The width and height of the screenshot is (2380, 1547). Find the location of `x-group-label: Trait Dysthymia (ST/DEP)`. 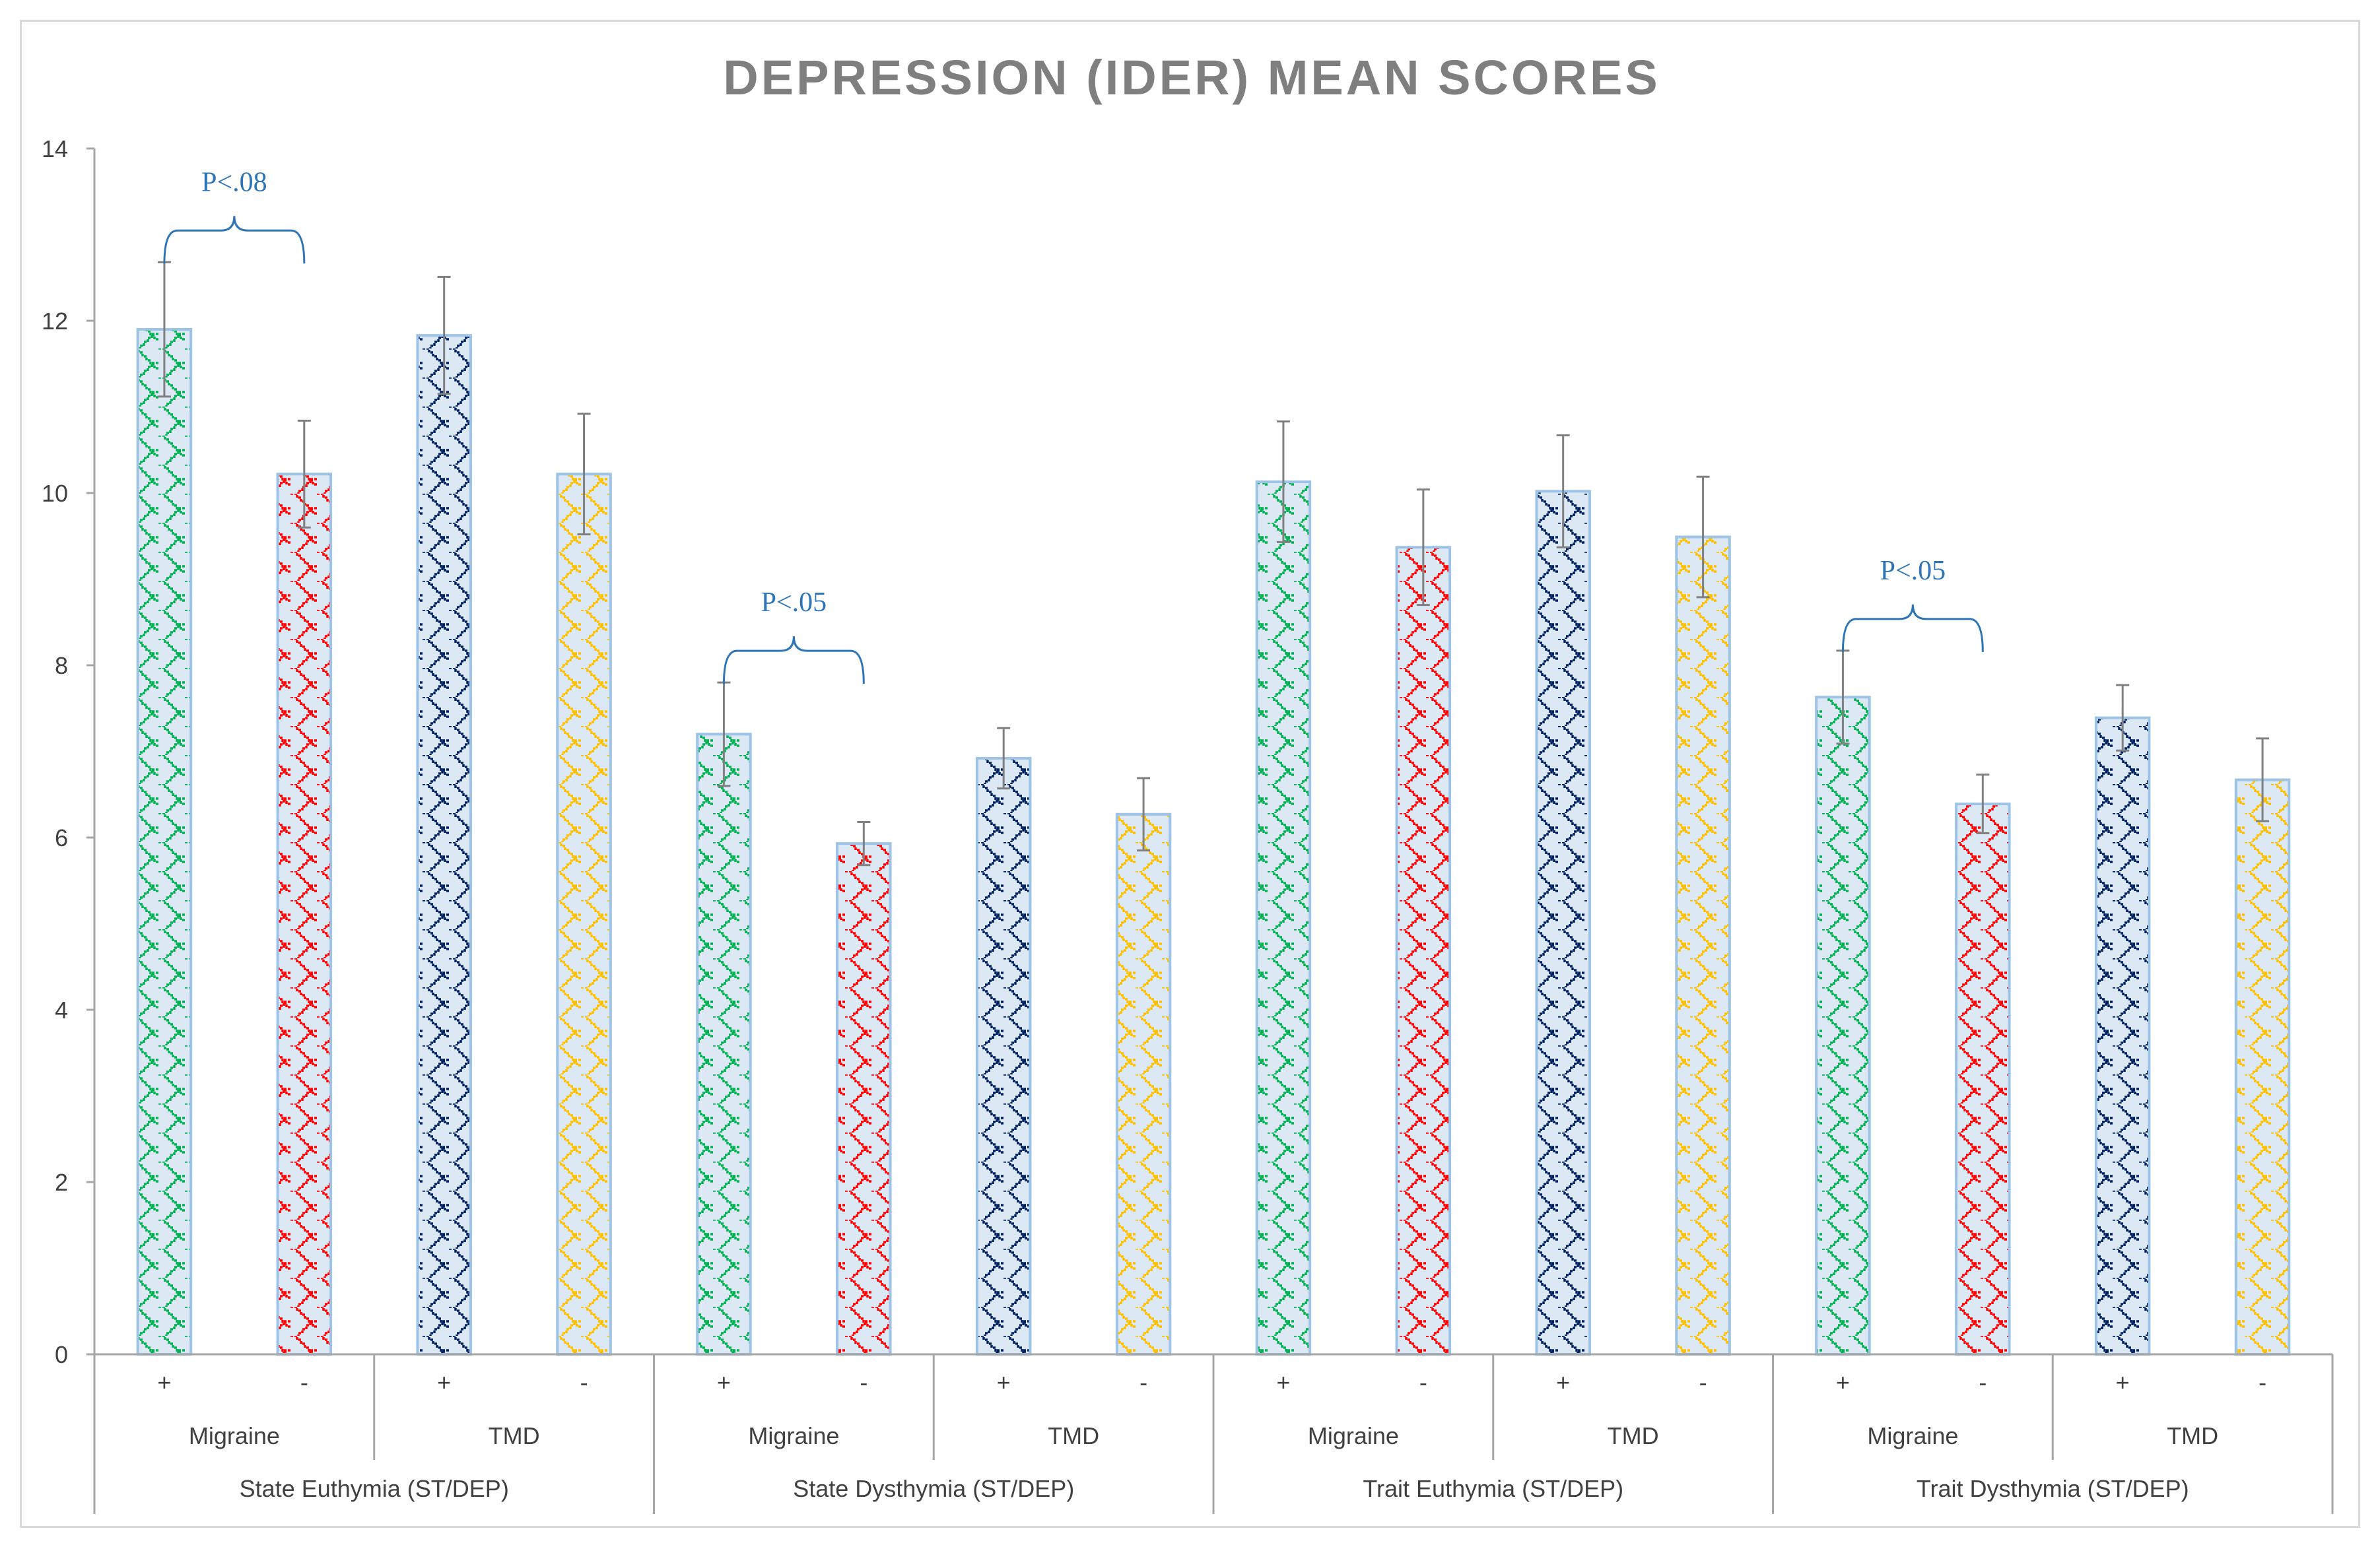

x-group-label: Trait Dysthymia (ST/DEP) is located at coordinates (2053, 1488).